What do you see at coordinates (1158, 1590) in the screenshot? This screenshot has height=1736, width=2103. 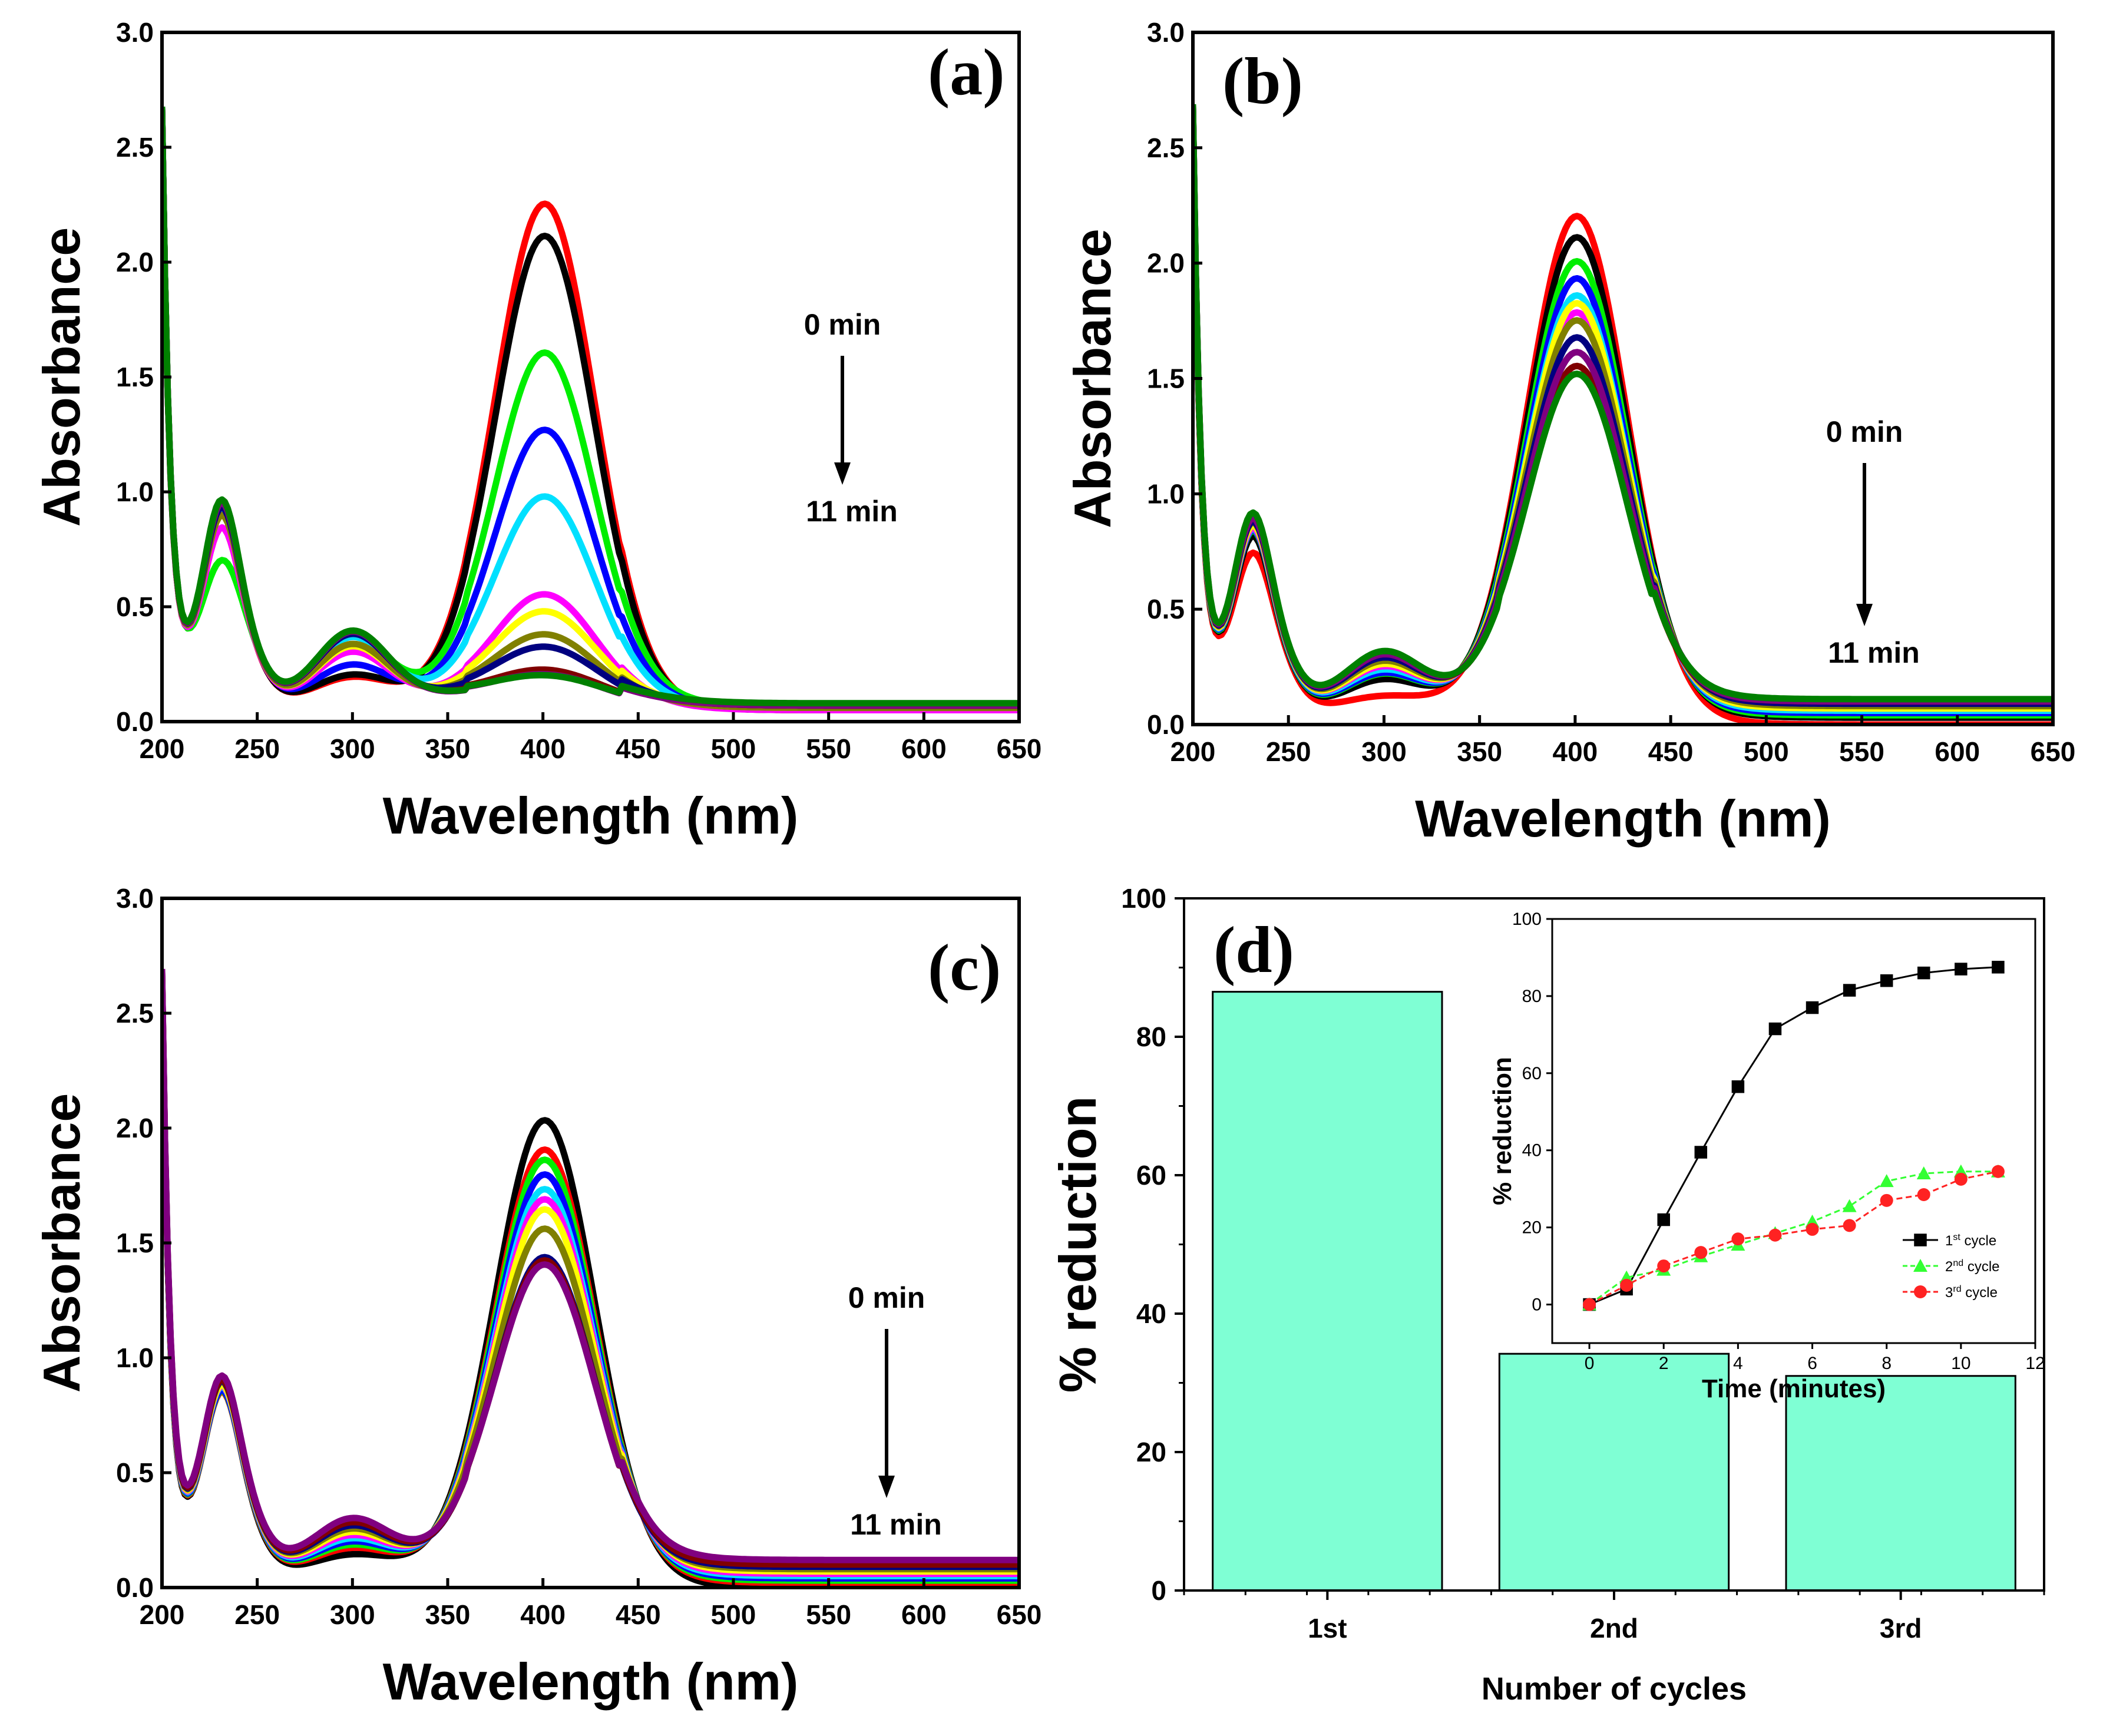 I see `y-tick-label: 0` at bounding box center [1158, 1590].